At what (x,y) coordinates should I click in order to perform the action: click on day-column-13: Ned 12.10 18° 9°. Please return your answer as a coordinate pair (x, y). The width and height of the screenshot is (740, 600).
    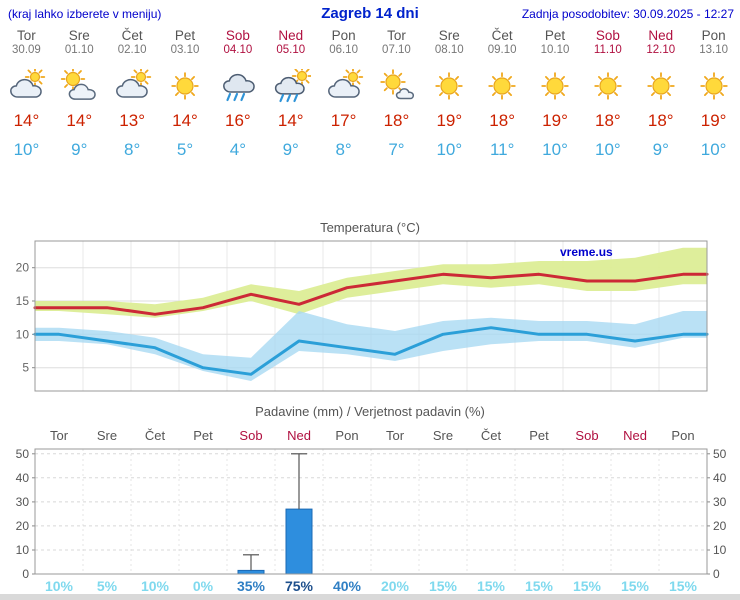
    Looking at the image, I should click on (660, 94).